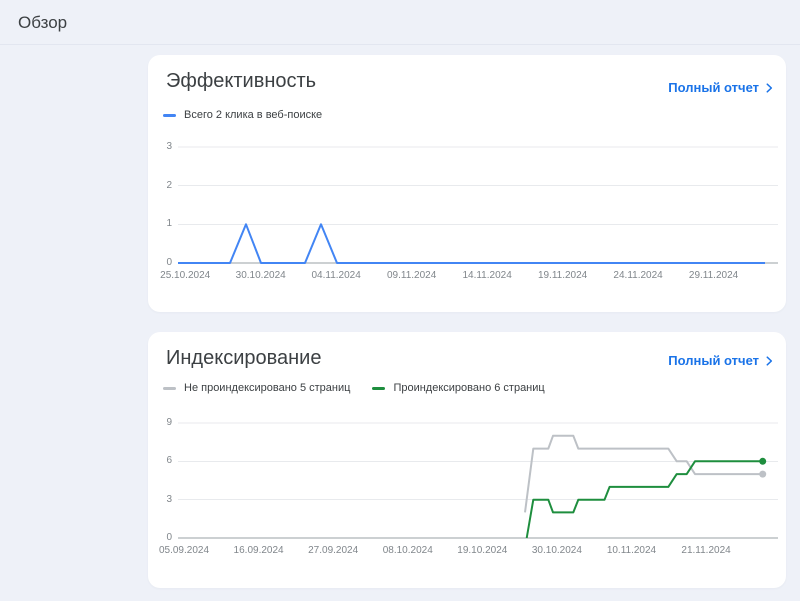  I want to click on legend-item-indexed: Проиндексировано 6 страниц, so click(458, 388).